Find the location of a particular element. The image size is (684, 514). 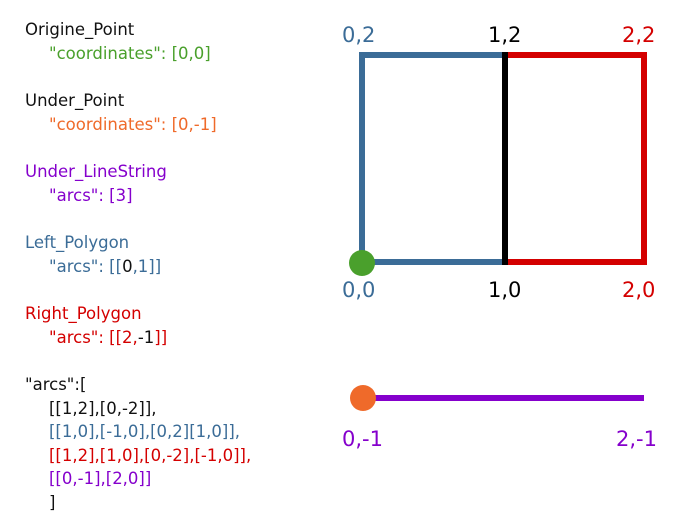

label-1-2: 1,2 is located at coordinates (504, 35).